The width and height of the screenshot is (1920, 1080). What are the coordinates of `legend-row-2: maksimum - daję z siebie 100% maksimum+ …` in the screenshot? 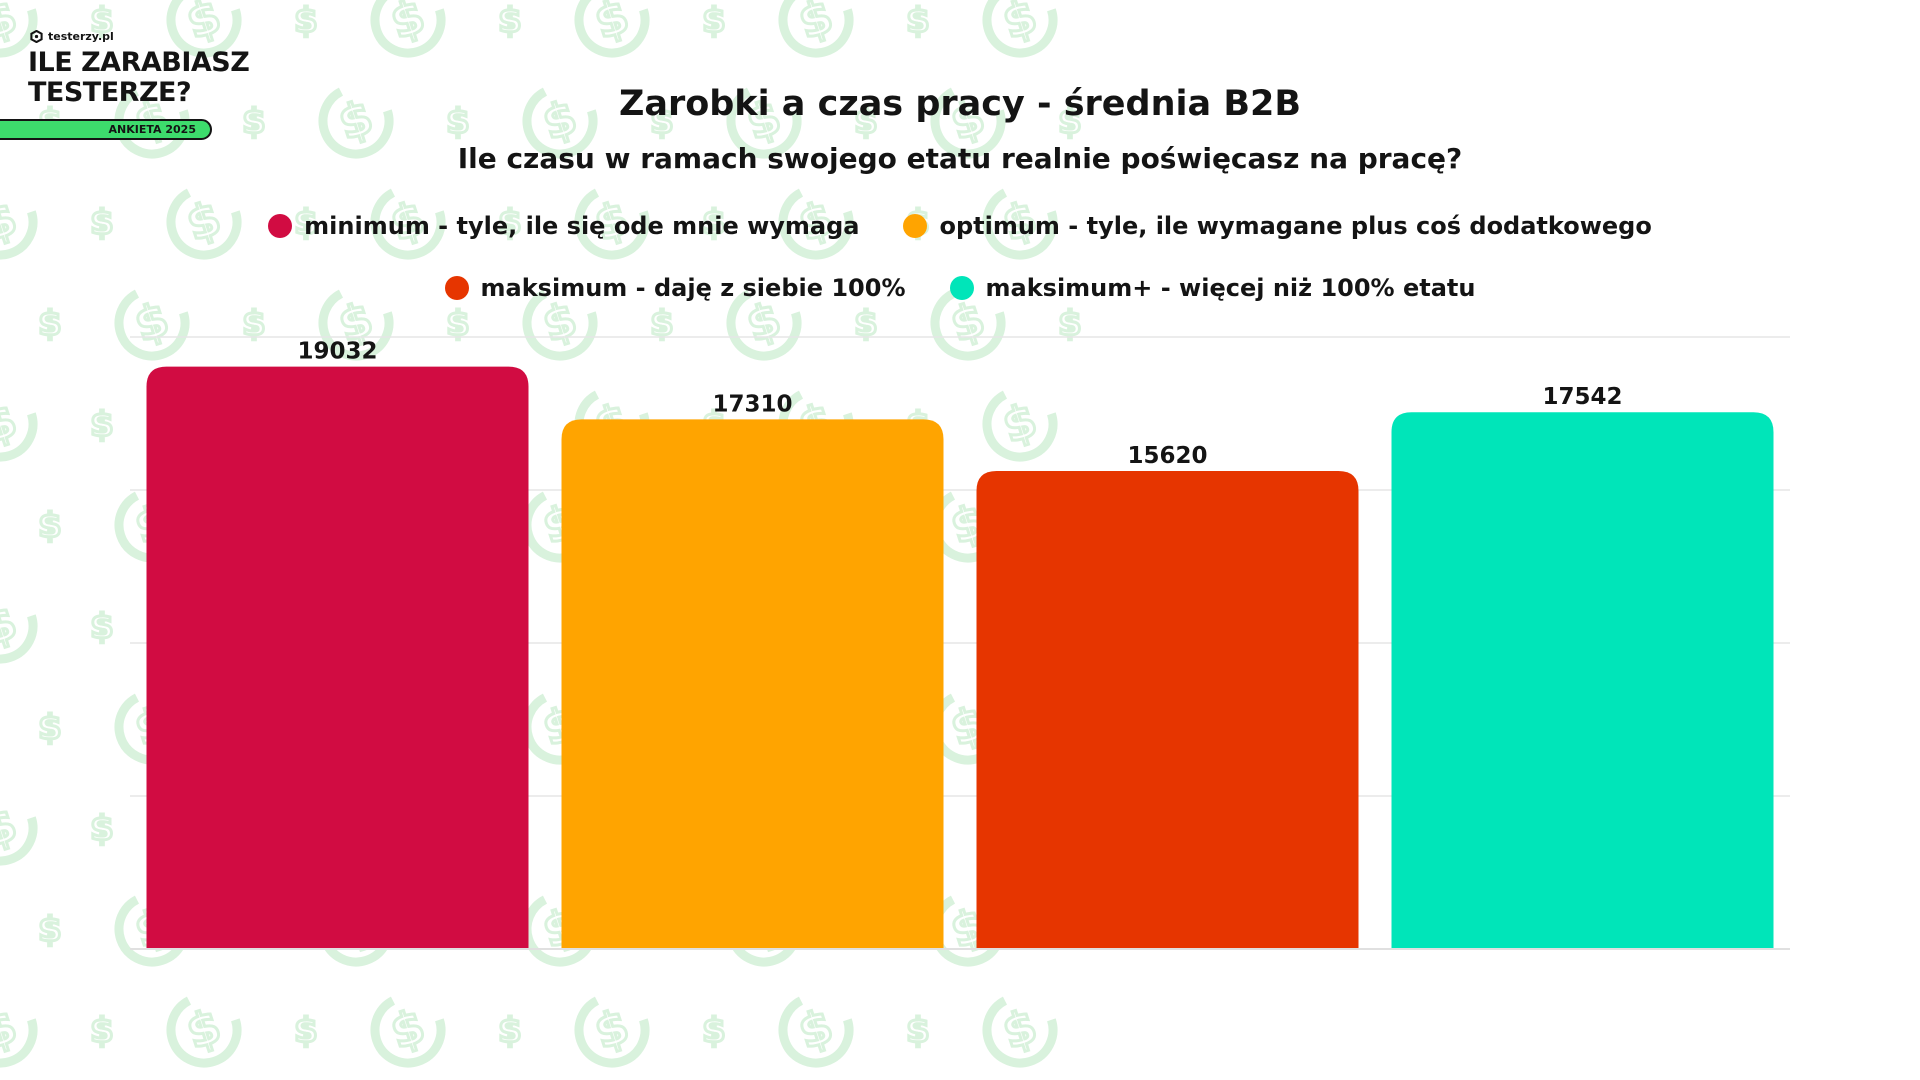 It's located at (960, 288).